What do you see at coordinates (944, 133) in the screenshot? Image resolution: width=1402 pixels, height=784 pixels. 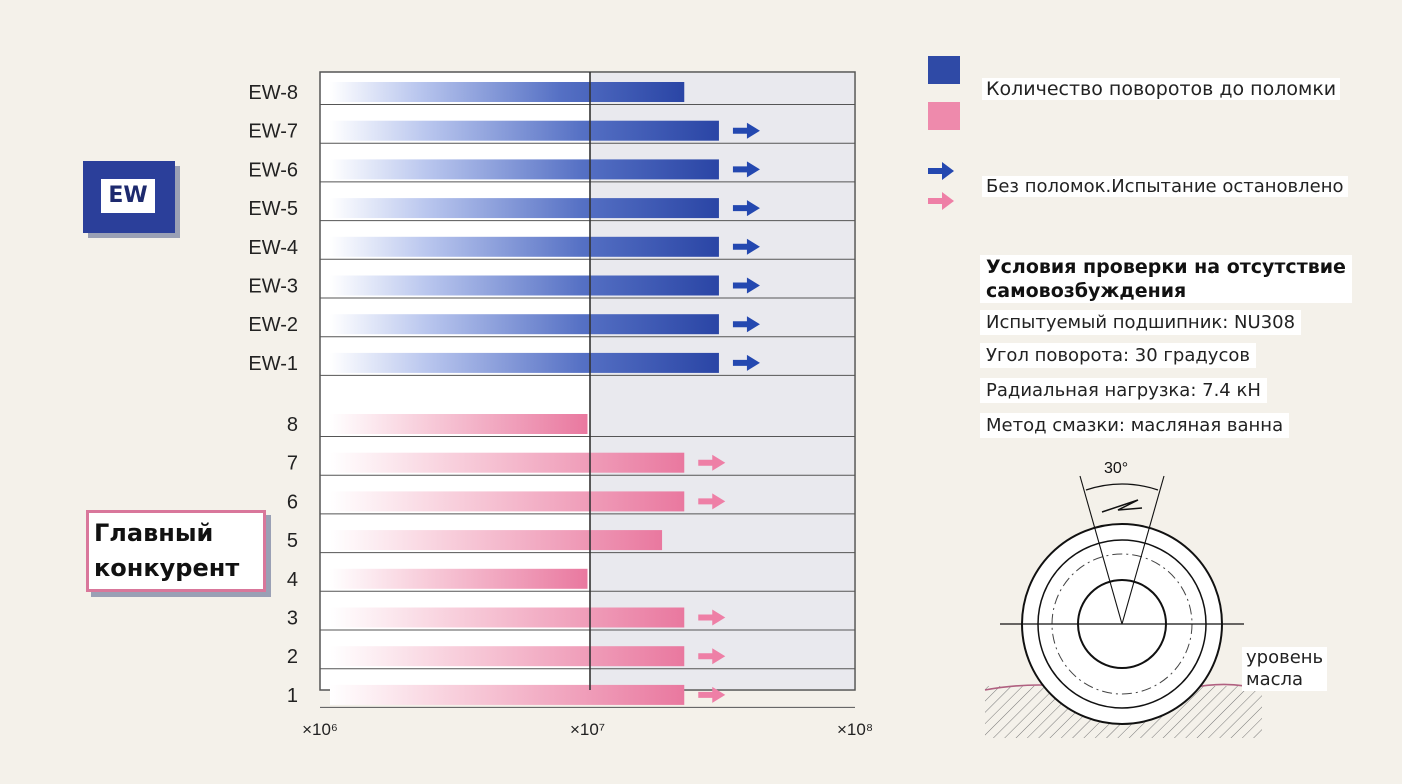 I see `legend-swatches` at bounding box center [944, 133].